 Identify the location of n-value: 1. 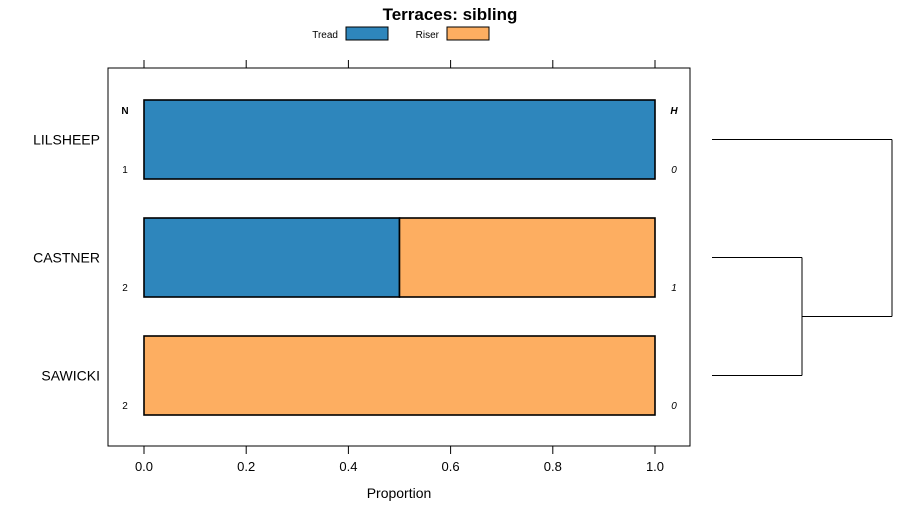
(125, 170).